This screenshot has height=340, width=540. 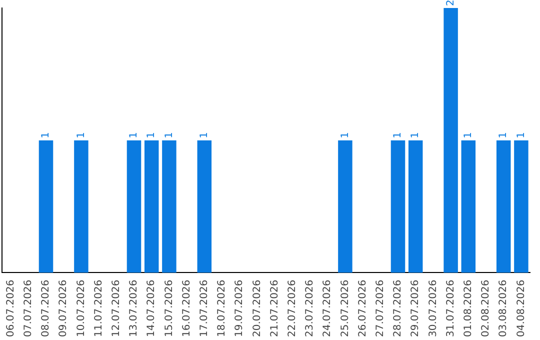 What do you see at coordinates (152, 309) in the screenshot?
I see `x-tick-label: 14.07.2026` at bounding box center [152, 309].